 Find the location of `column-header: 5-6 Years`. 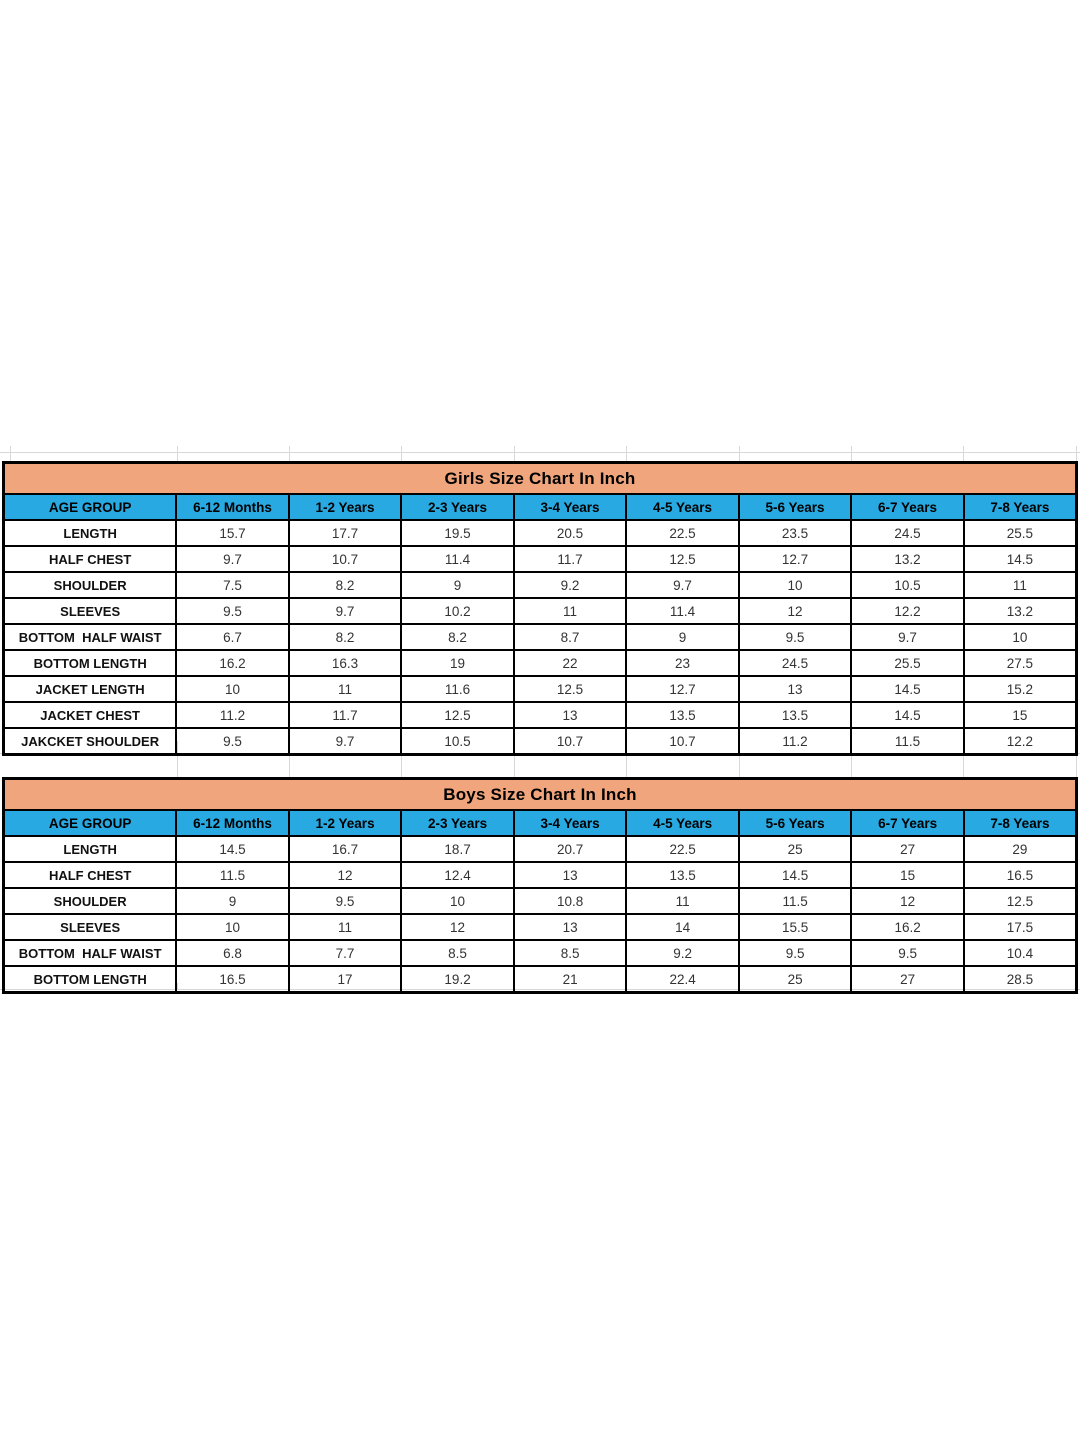

column-header: 5-6 Years is located at coordinates (795, 507).